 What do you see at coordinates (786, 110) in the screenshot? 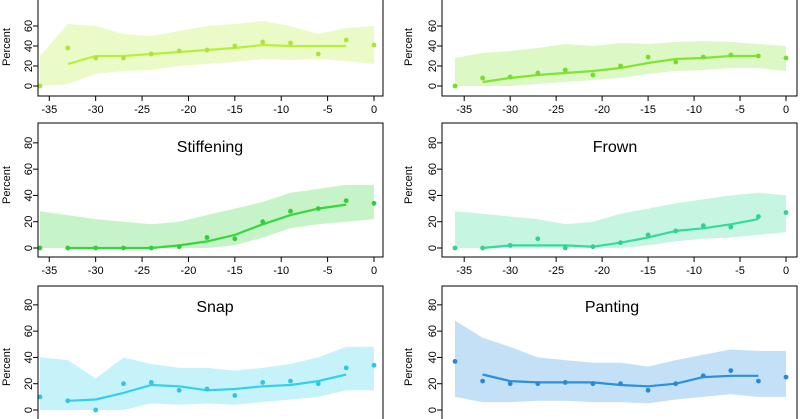
I see `panel-2-xtick-label: 0` at bounding box center [786, 110].